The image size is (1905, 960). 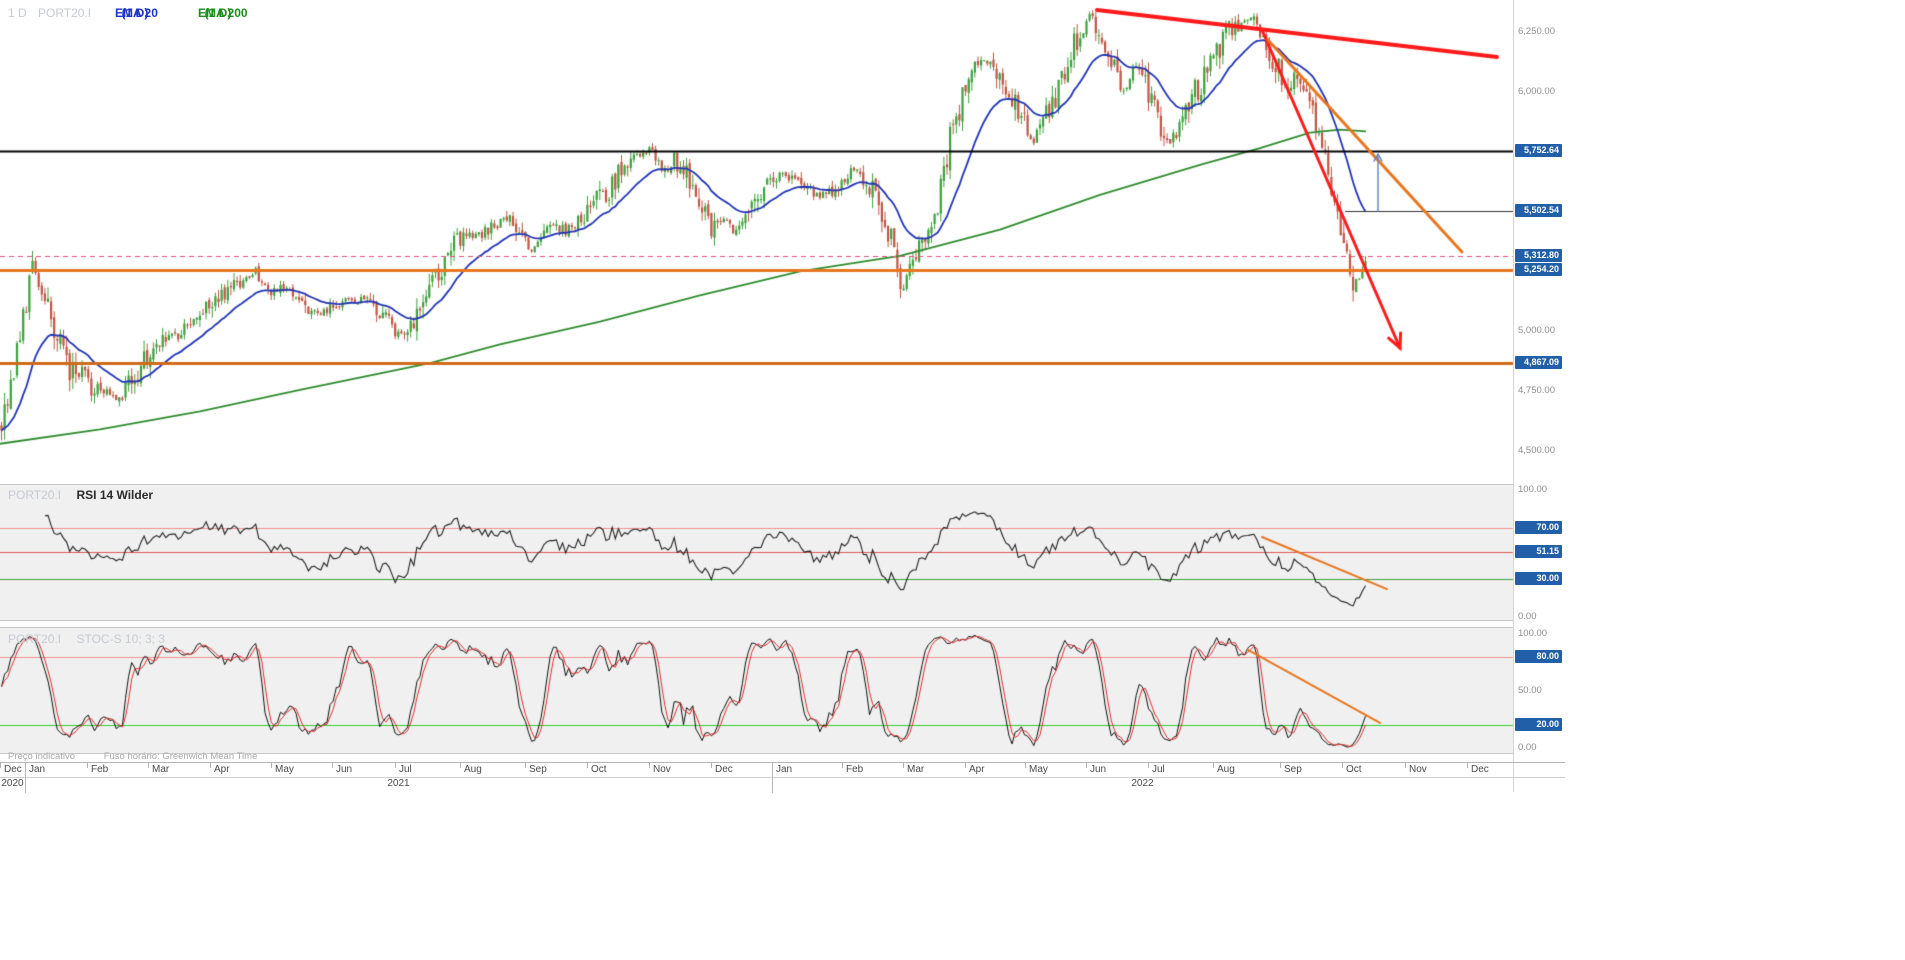 What do you see at coordinates (1536, 331) in the screenshot?
I see `price-axis-tick: 5,000.00` at bounding box center [1536, 331].